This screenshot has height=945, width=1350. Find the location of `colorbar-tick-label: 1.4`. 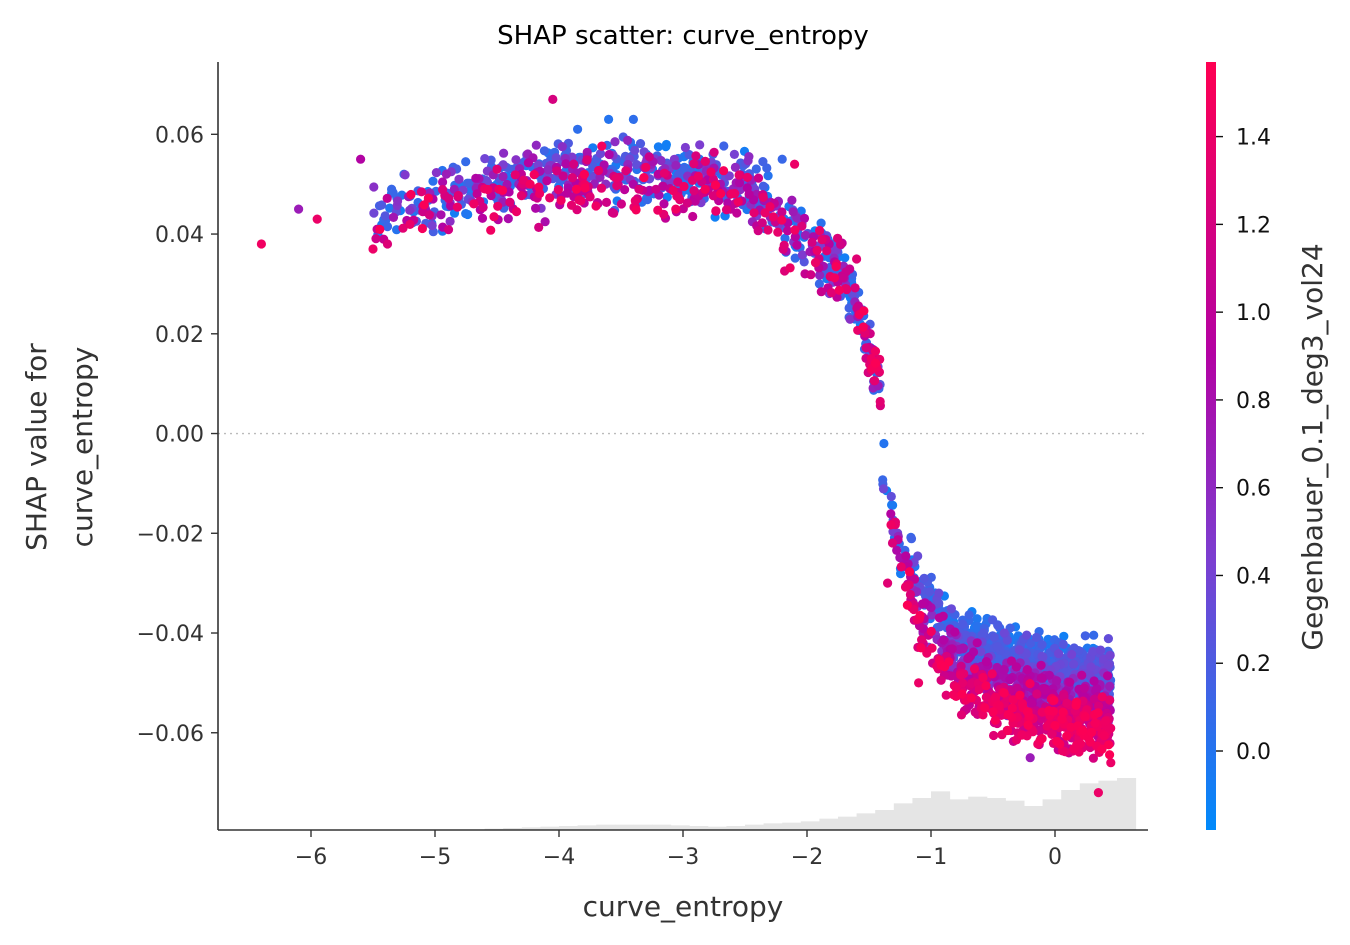

colorbar-tick-label: 1.4 is located at coordinates (1253, 138).